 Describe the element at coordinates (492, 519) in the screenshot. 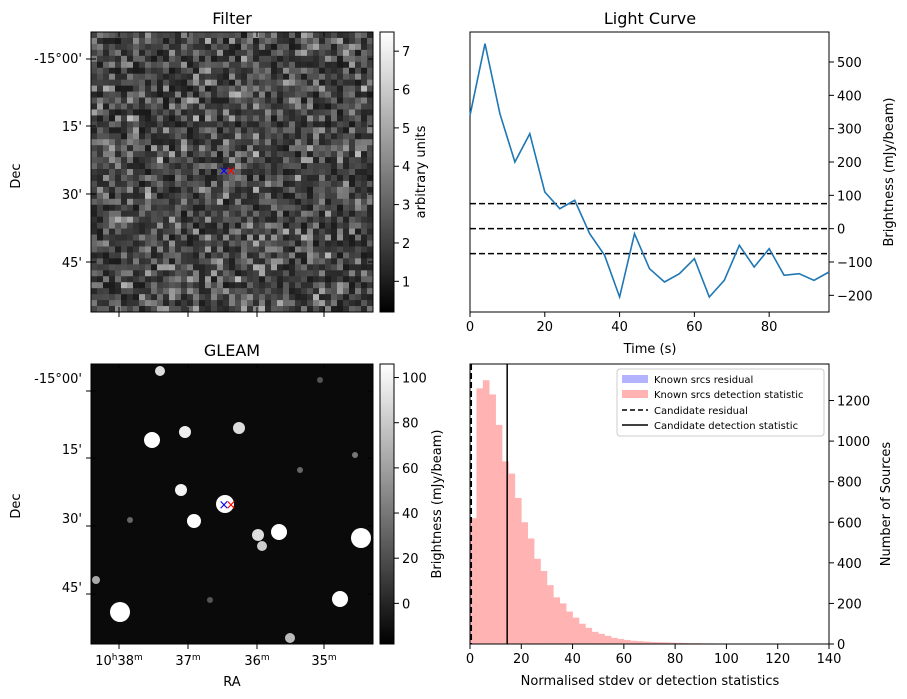

I see `histogram-bar` at that location.